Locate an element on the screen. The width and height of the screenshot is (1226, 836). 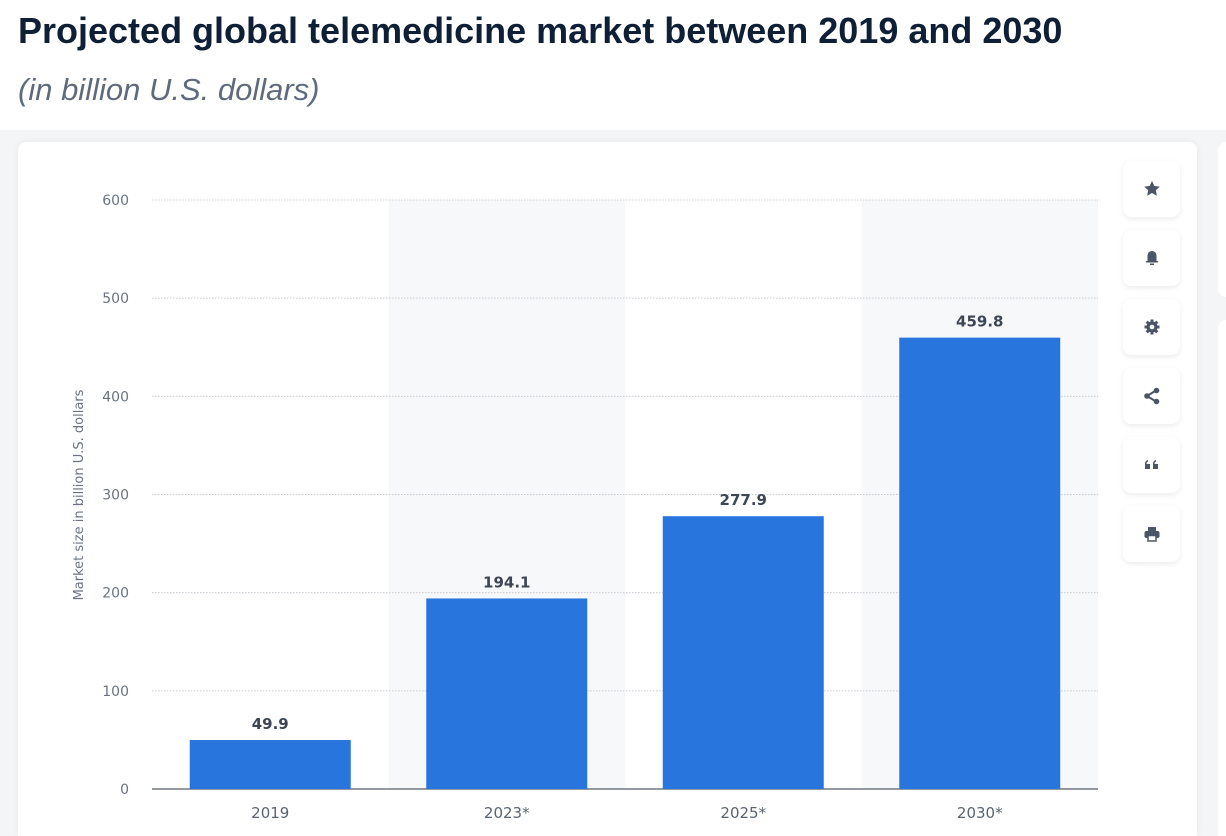
bell-icon is located at coordinates (1151, 258).